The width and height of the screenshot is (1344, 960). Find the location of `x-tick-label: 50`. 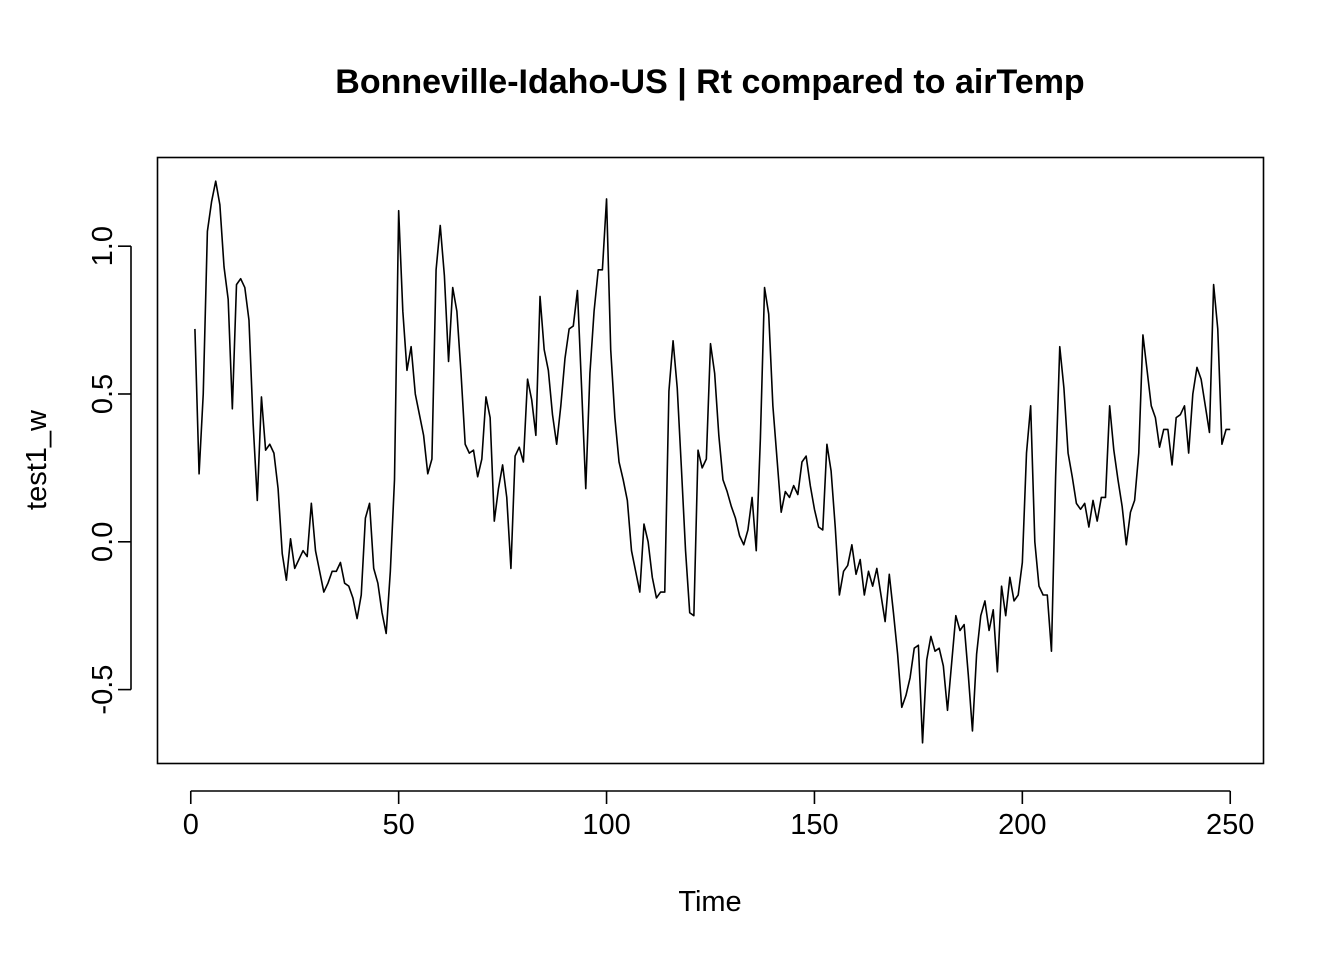

x-tick-label: 50 is located at coordinates (399, 825).